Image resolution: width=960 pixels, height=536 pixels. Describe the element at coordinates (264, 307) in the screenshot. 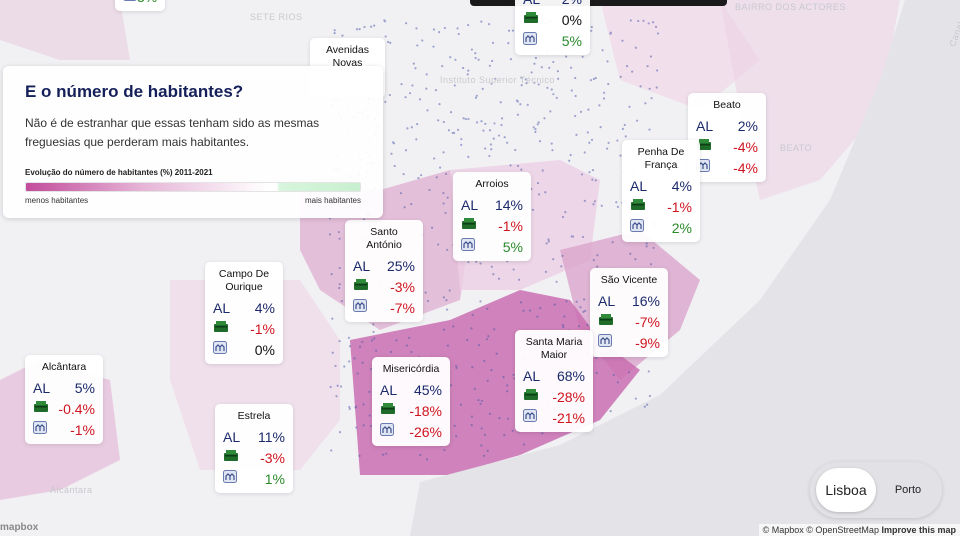

I see `row-value: 4%` at that location.